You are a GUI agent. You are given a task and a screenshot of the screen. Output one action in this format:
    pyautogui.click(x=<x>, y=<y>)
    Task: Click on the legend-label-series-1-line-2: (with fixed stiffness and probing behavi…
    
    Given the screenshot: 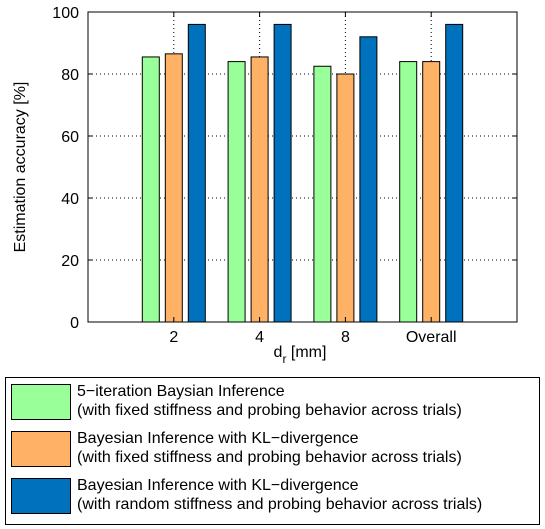 What is the action you would take?
    pyautogui.click(x=269, y=410)
    